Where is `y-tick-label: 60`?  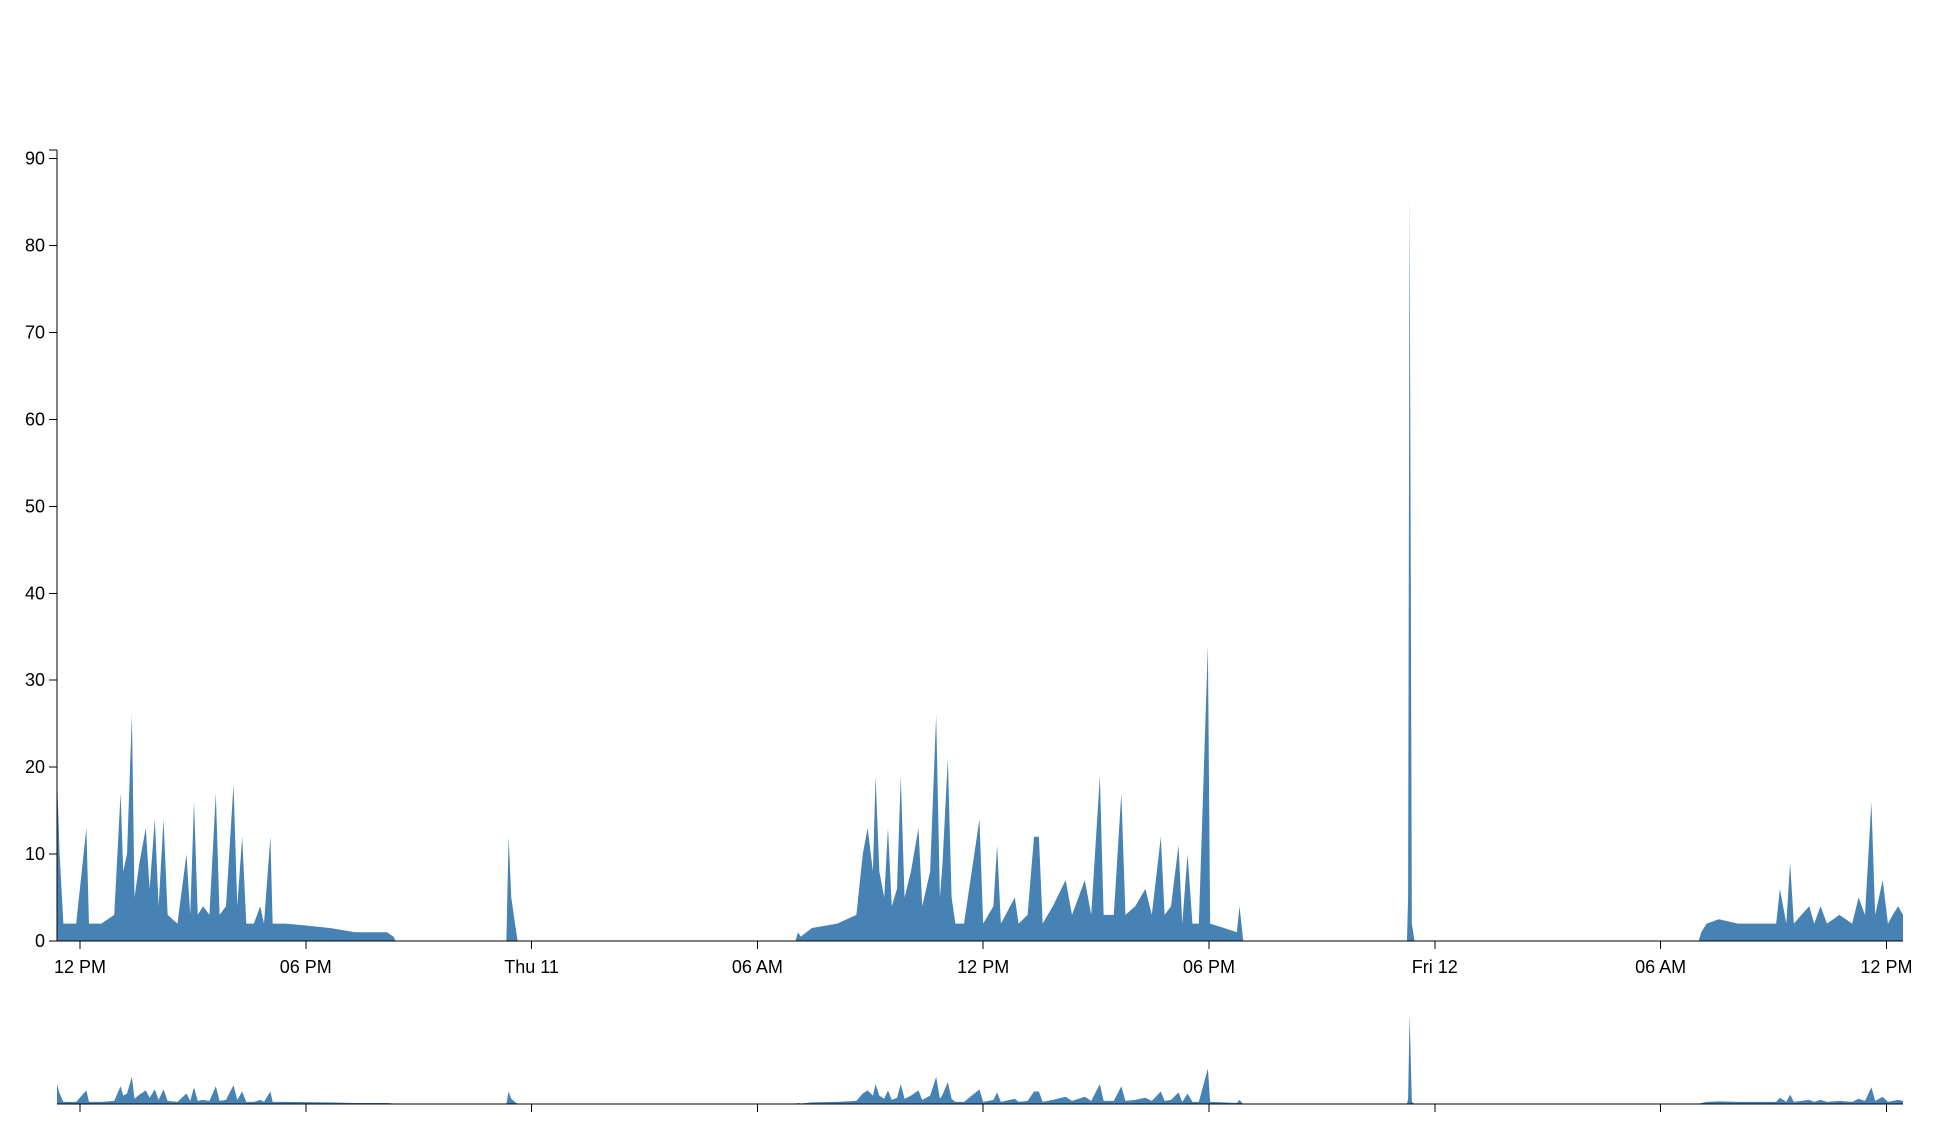
y-tick-label: 60 is located at coordinates (35, 419).